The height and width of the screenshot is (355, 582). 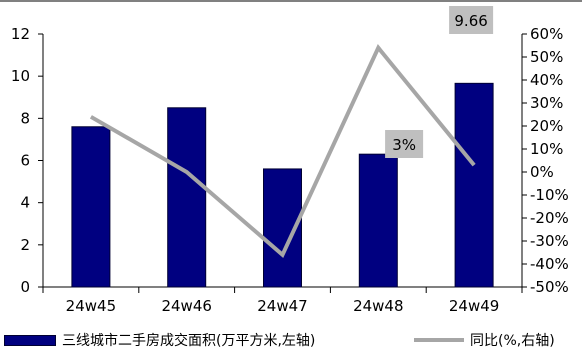 What do you see at coordinates (546, 34) in the screenshot?
I see `right-tick-label: 60%` at bounding box center [546, 34].